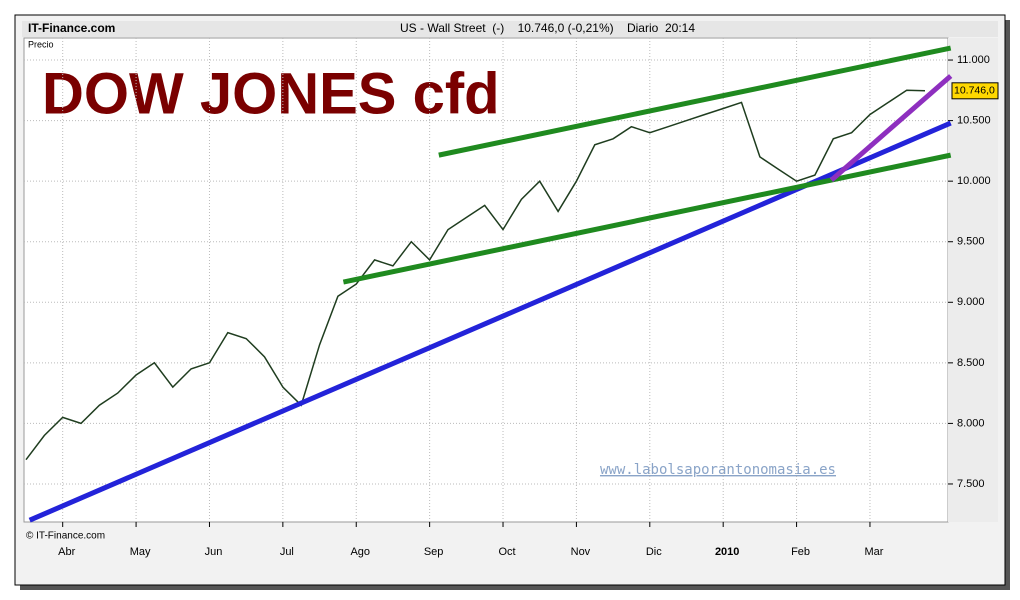 Image resolution: width=1020 pixels, height=600 pixels. What do you see at coordinates (506, 552) in the screenshot?
I see `x-tick-label: Oct` at bounding box center [506, 552].